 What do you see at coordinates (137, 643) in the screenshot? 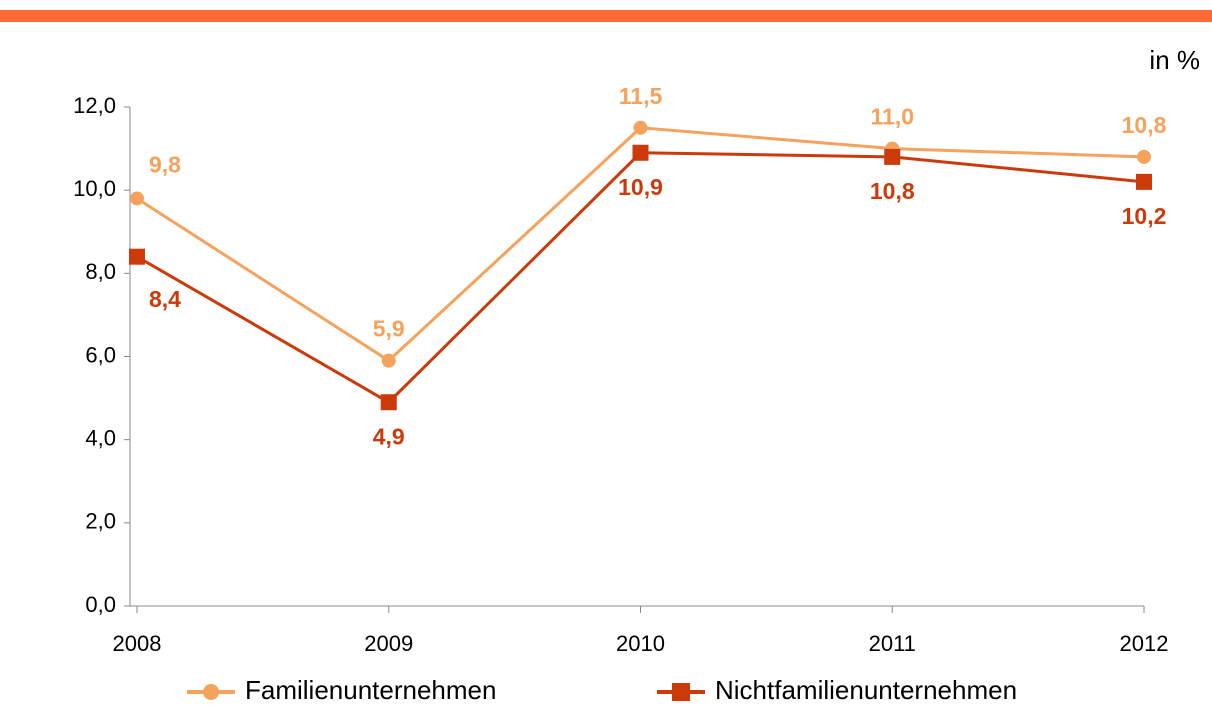
I see `x-tick-label: 2008` at bounding box center [137, 643].